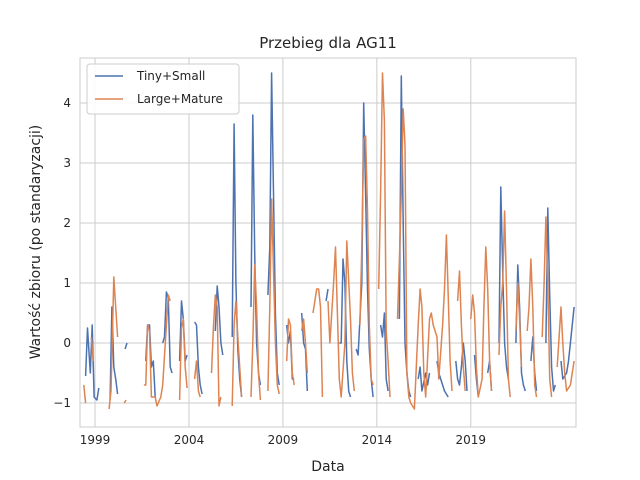 The width and height of the screenshot is (640, 480). What do you see at coordinates (189, 440) in the screenshot?
I see `x-tick-label: 2004` at bounding box center [189, 440].